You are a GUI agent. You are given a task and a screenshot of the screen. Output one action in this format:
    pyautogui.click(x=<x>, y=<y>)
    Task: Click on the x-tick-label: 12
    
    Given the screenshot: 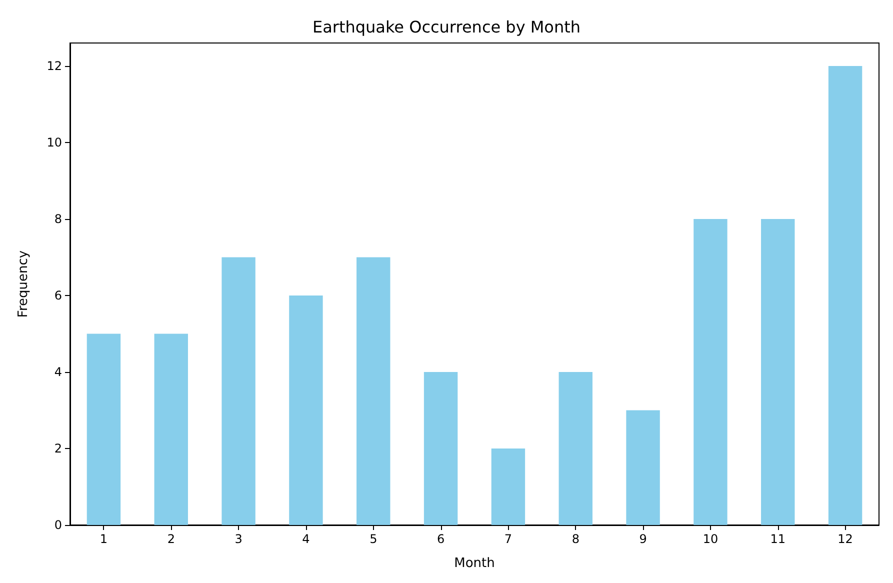 What is the action you would take?
    pyautogui.click(x=845, y=539)
    